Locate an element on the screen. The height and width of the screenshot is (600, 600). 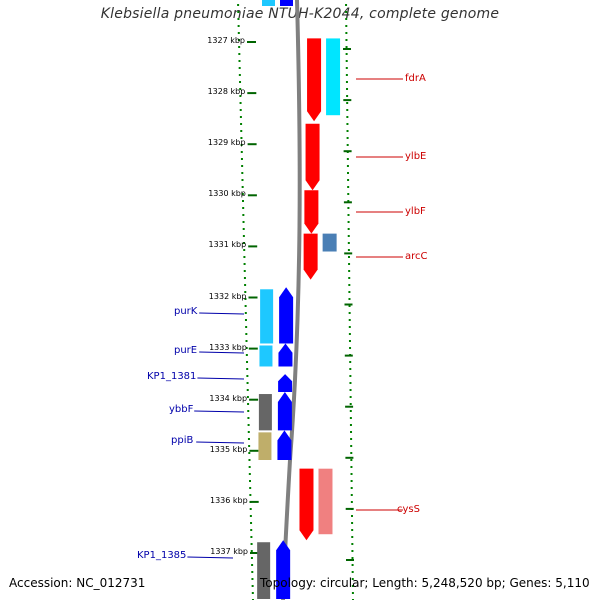
feature-ybbF is located at coordinates (265, 412).